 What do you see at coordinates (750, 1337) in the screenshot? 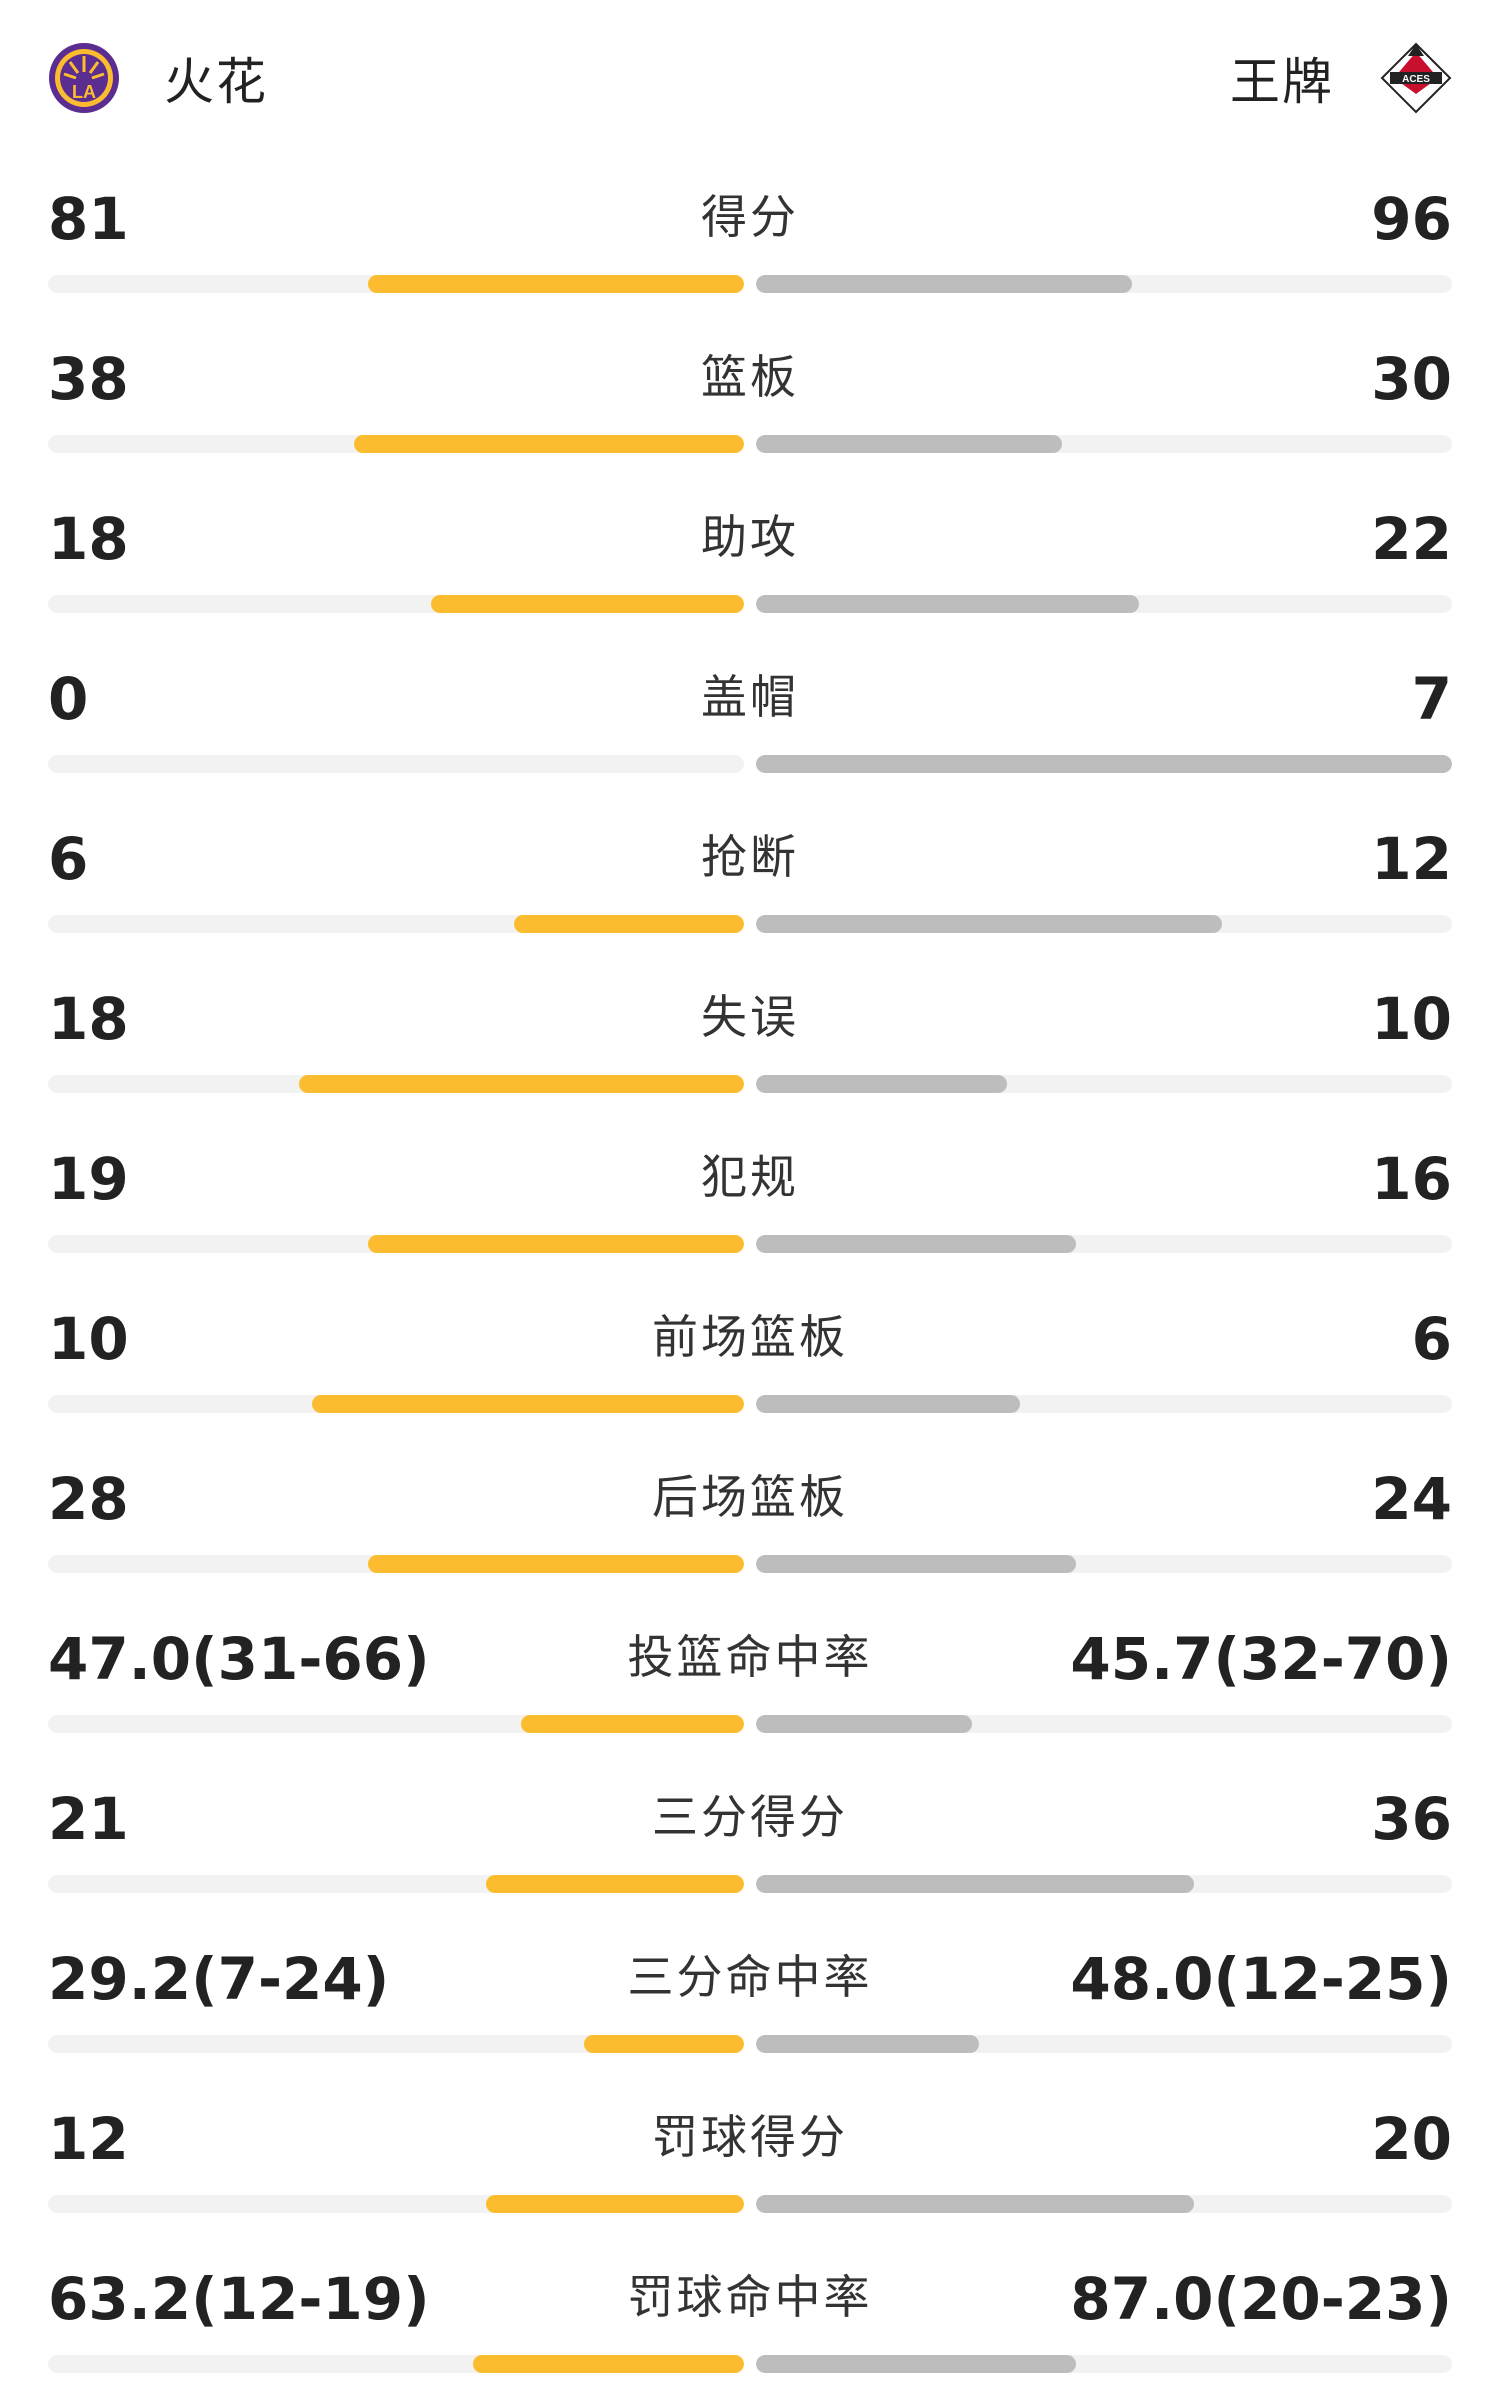
I see `stat-label: 前场篮板` at bounding box center [750, 1337].